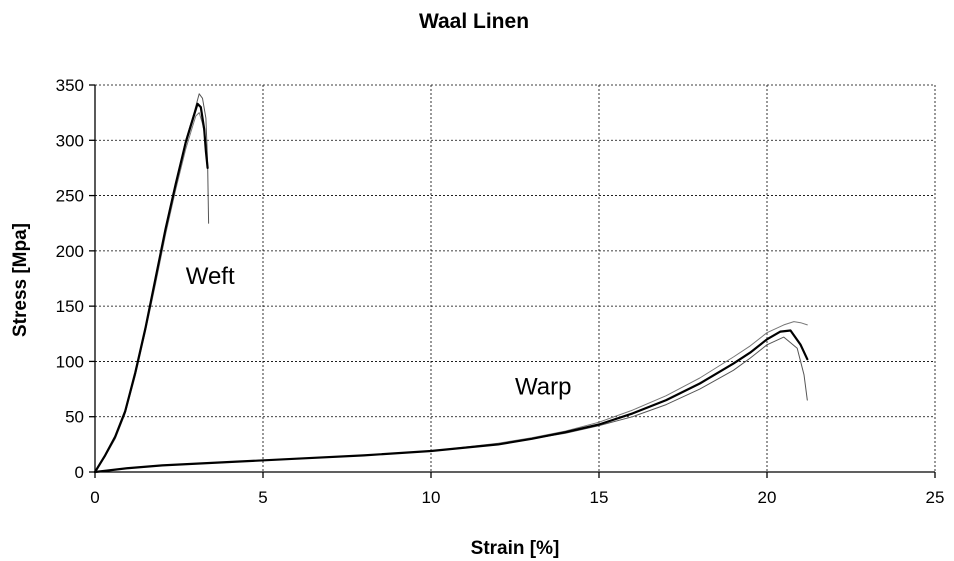  I want to click on x-tick-label: 20, so click(767, 497).